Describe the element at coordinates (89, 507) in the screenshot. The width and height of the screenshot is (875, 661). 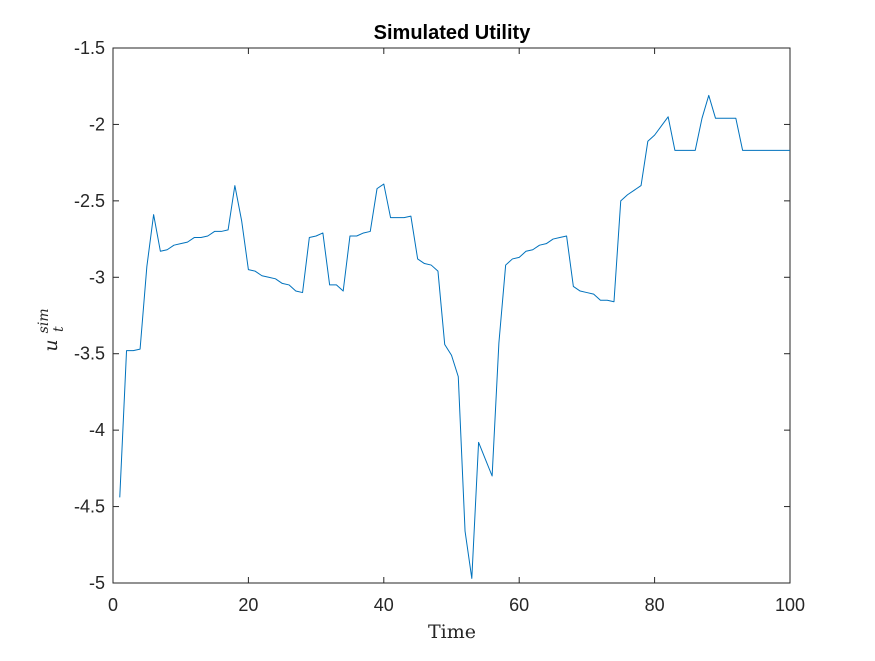
I see `y-tick-label: -4.5` at that location.